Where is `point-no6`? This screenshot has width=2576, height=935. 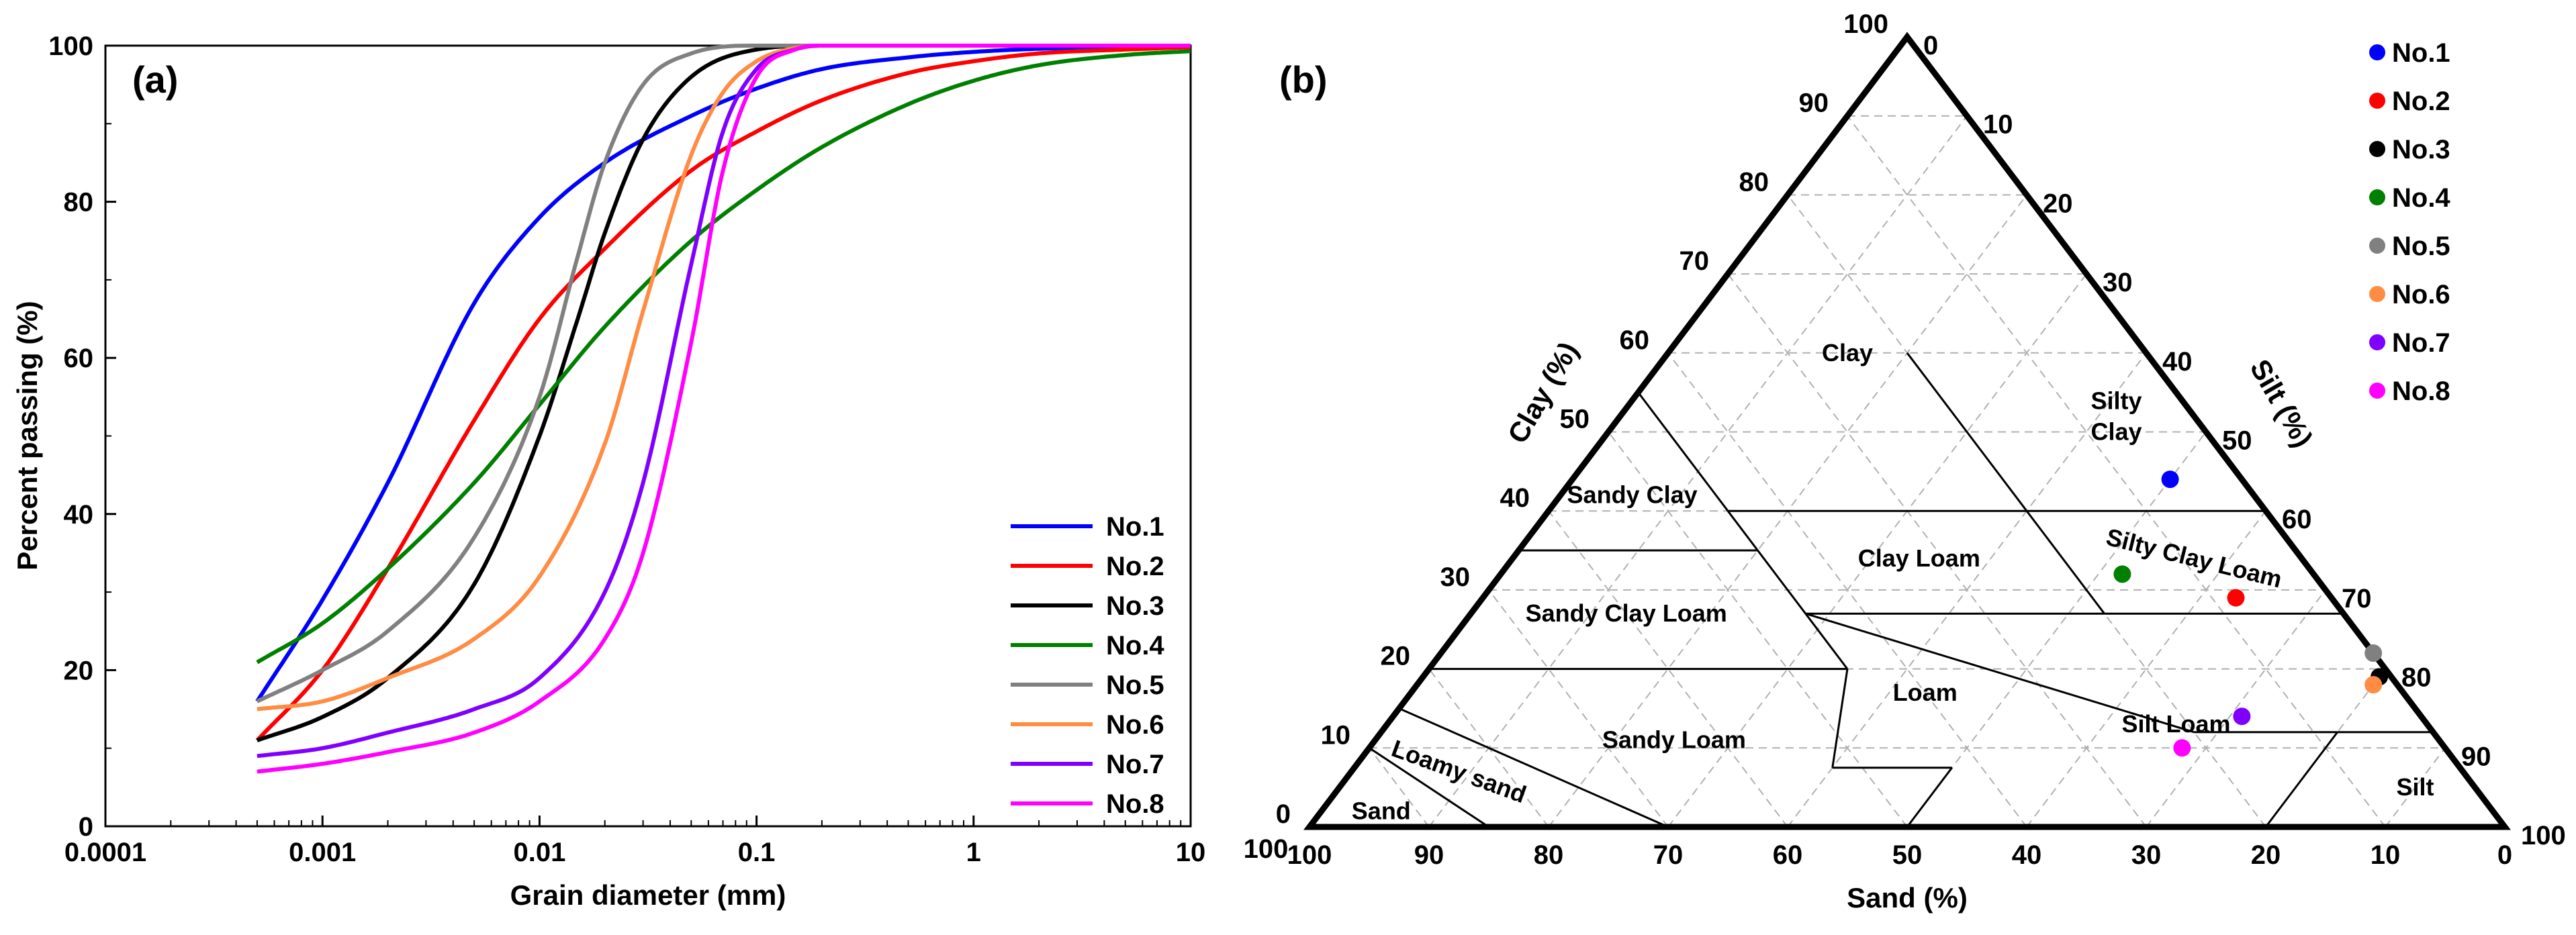 point-no6 is located at coordinates (2373, 685).